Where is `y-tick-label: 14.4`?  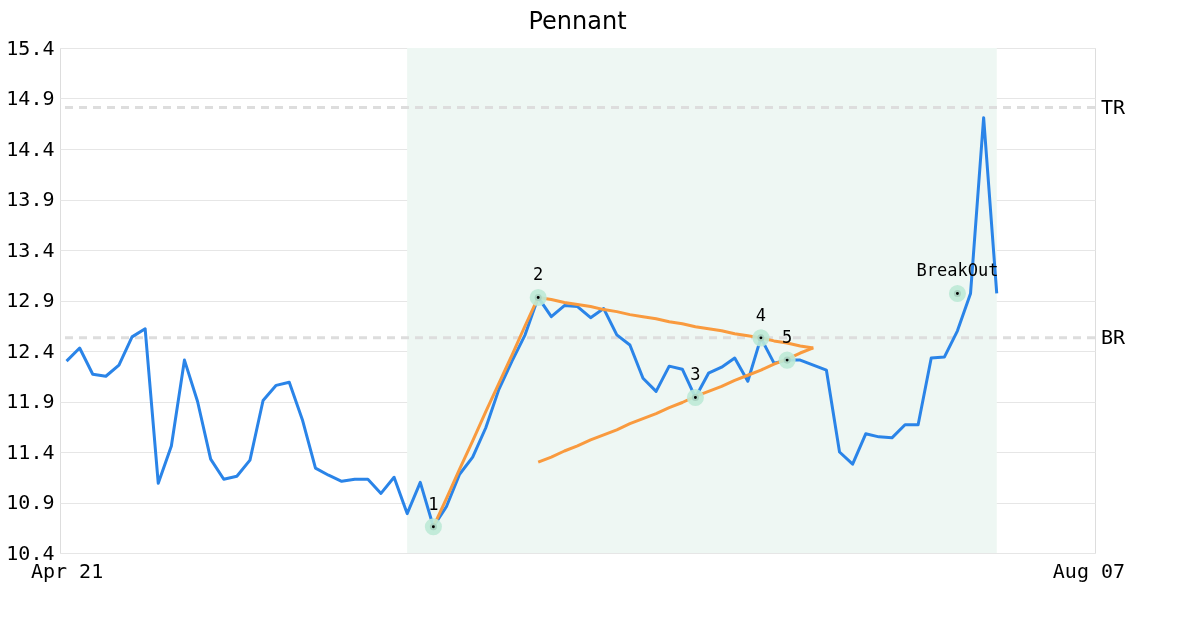 y-tick-label: 14.4 is located at coordinates (30, 148).